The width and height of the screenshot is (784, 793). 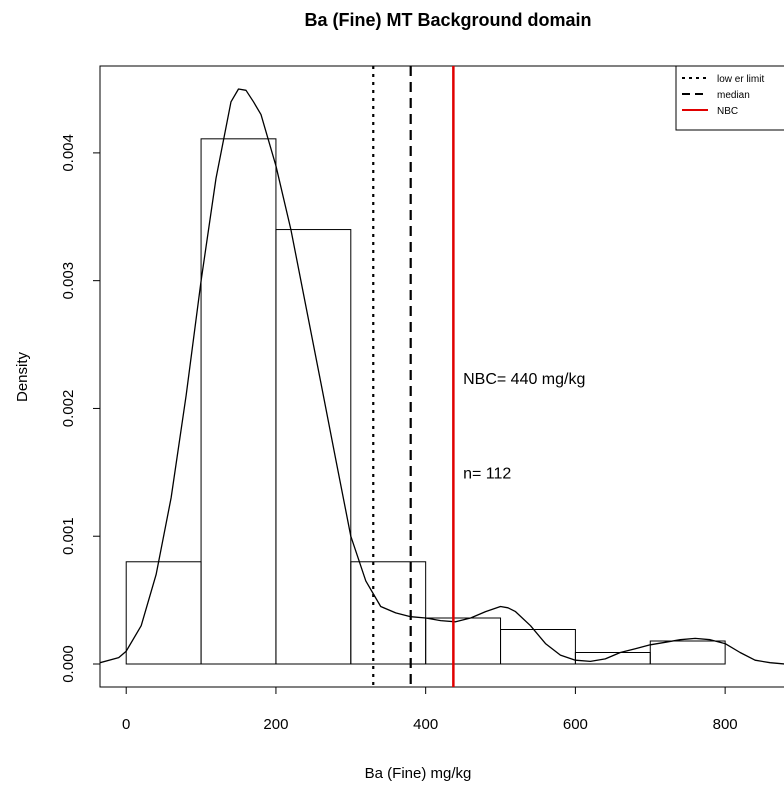 I want to click on y-tick-label-0: 0.000, so click(x=68, y=664).